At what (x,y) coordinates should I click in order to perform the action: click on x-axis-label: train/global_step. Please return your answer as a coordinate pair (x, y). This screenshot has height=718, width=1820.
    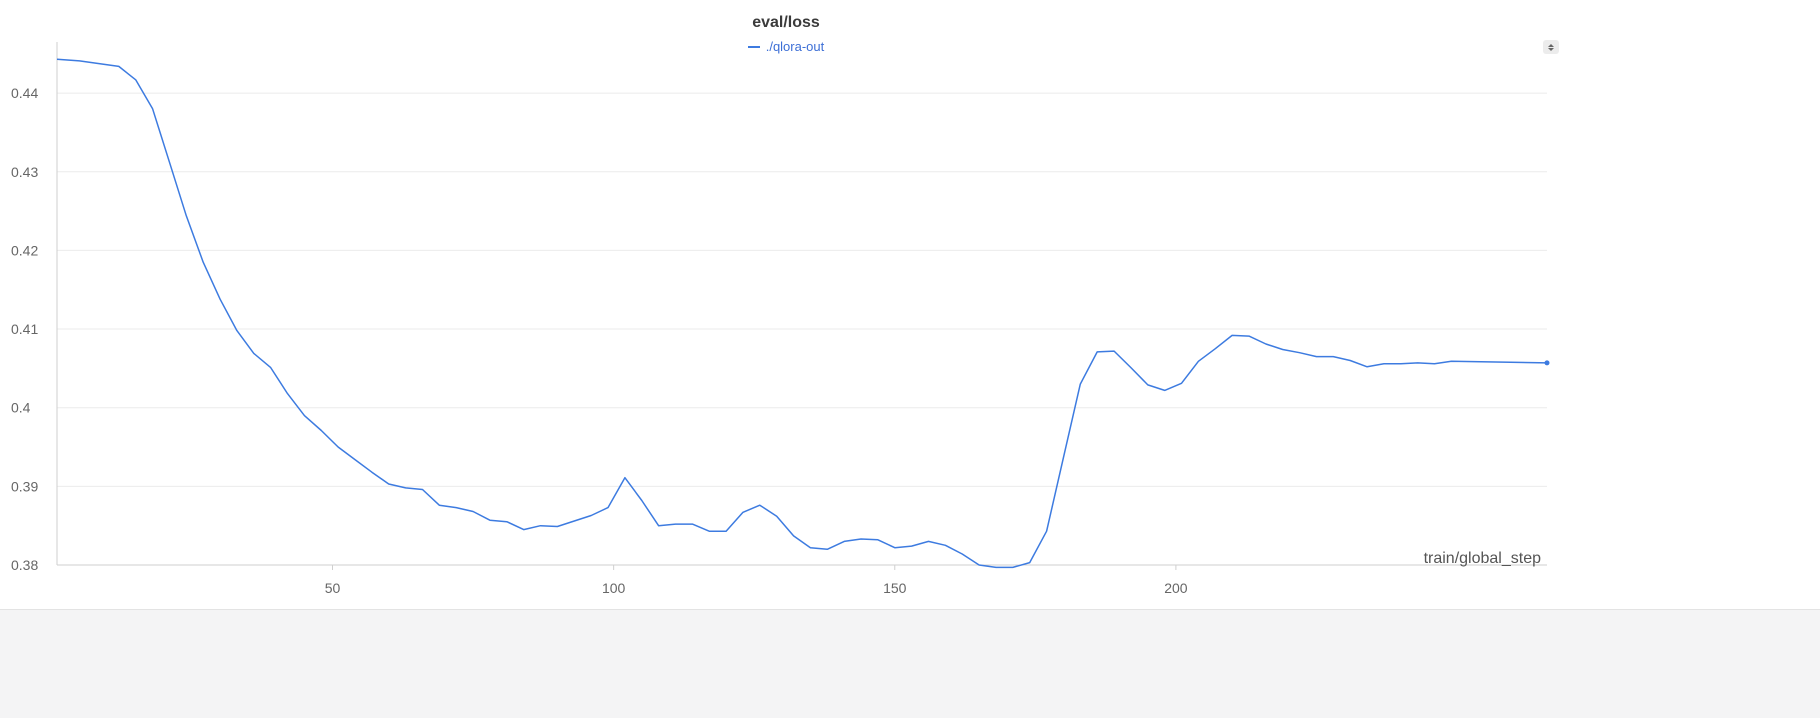
    Looking at the image, I should click on (1483, 558).